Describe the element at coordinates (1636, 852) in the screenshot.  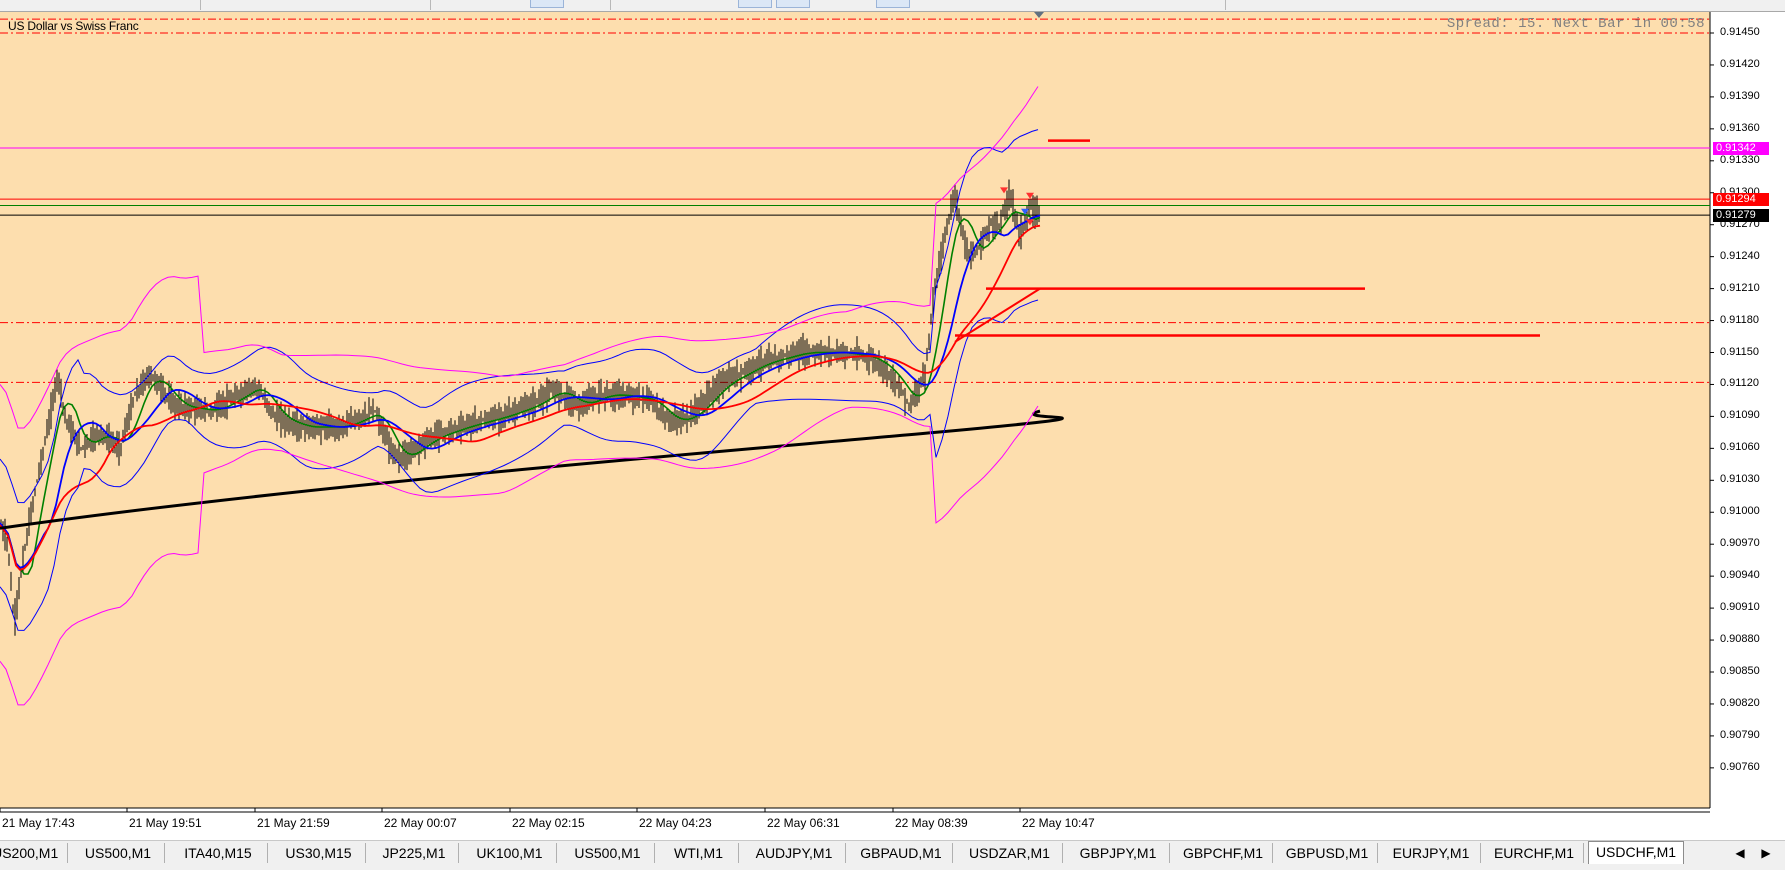
I see `tab-usdchf-m1: USDCHF,M1` at that location.